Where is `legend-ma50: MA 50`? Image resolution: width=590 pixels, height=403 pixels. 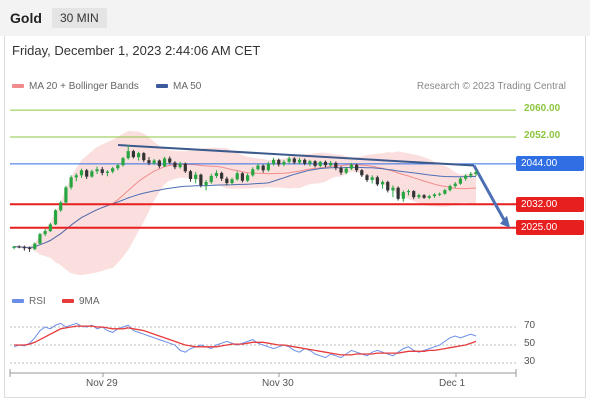 legend-ma50: MA 50 is located at coordinates (178, 86).